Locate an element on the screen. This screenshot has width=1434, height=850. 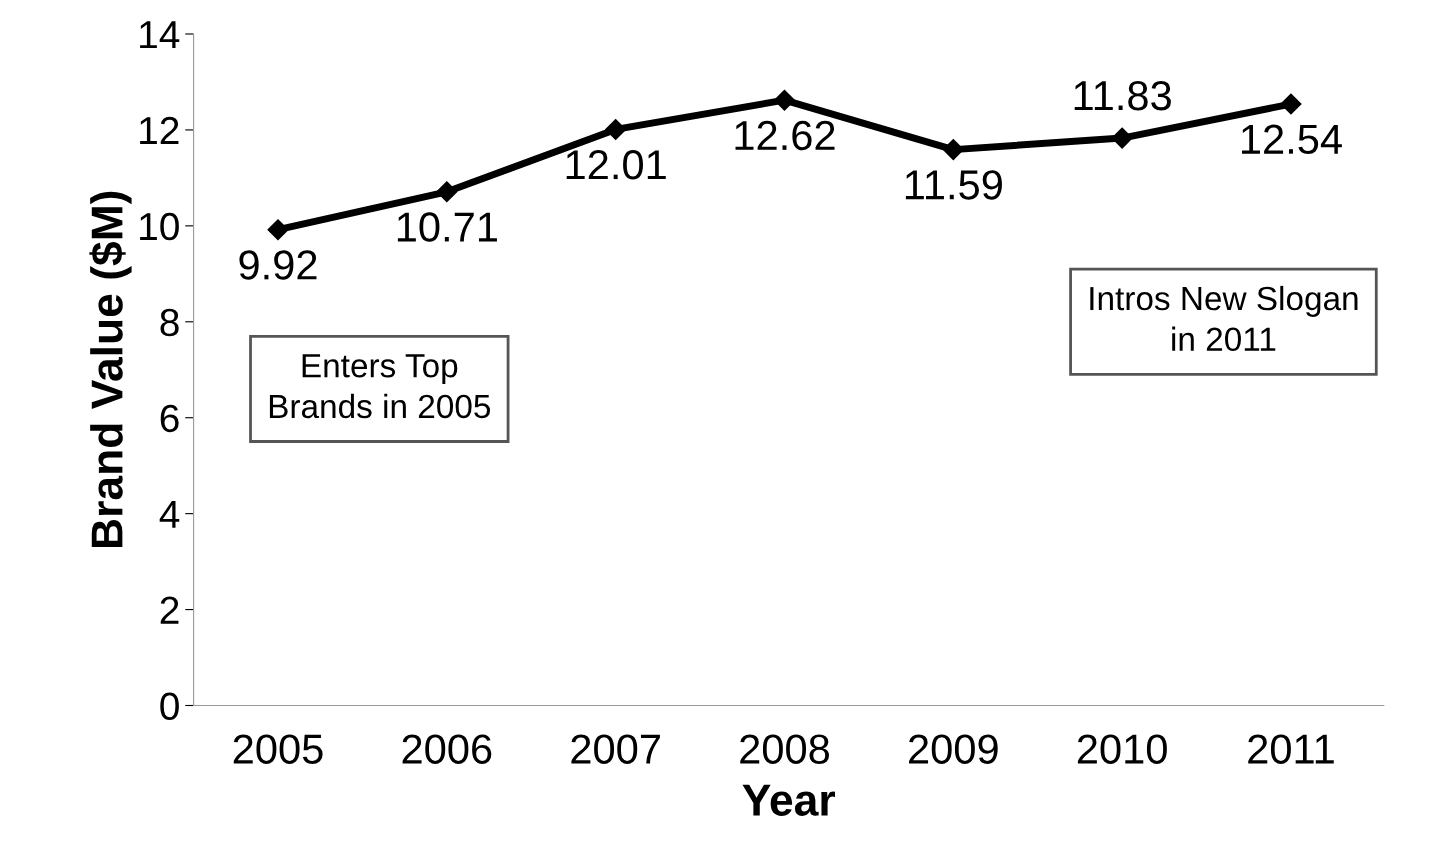
y-tick-label: 6 is located at coordinates (169, 418).